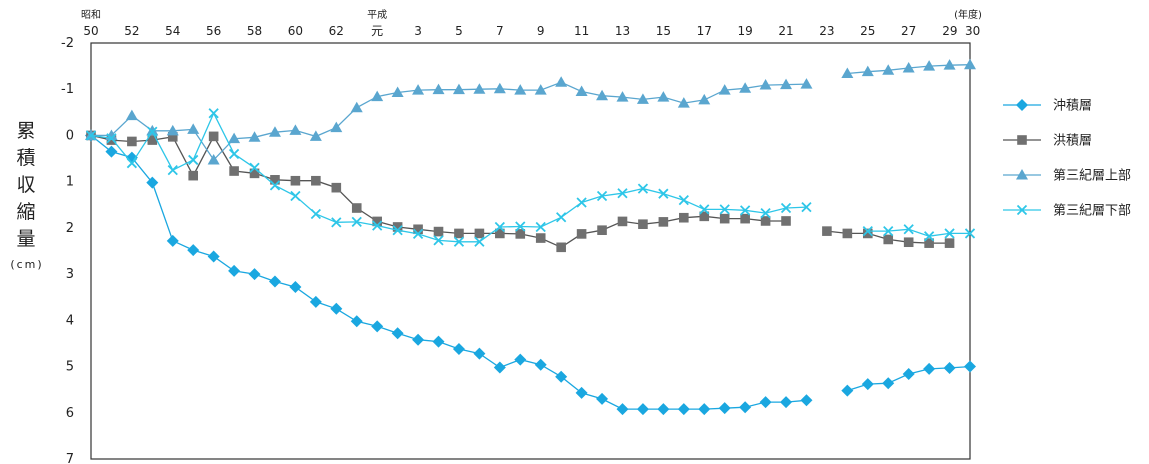 The image size is (1149, 464). I want to click on x-tick-label: 30, so click(972, 31).